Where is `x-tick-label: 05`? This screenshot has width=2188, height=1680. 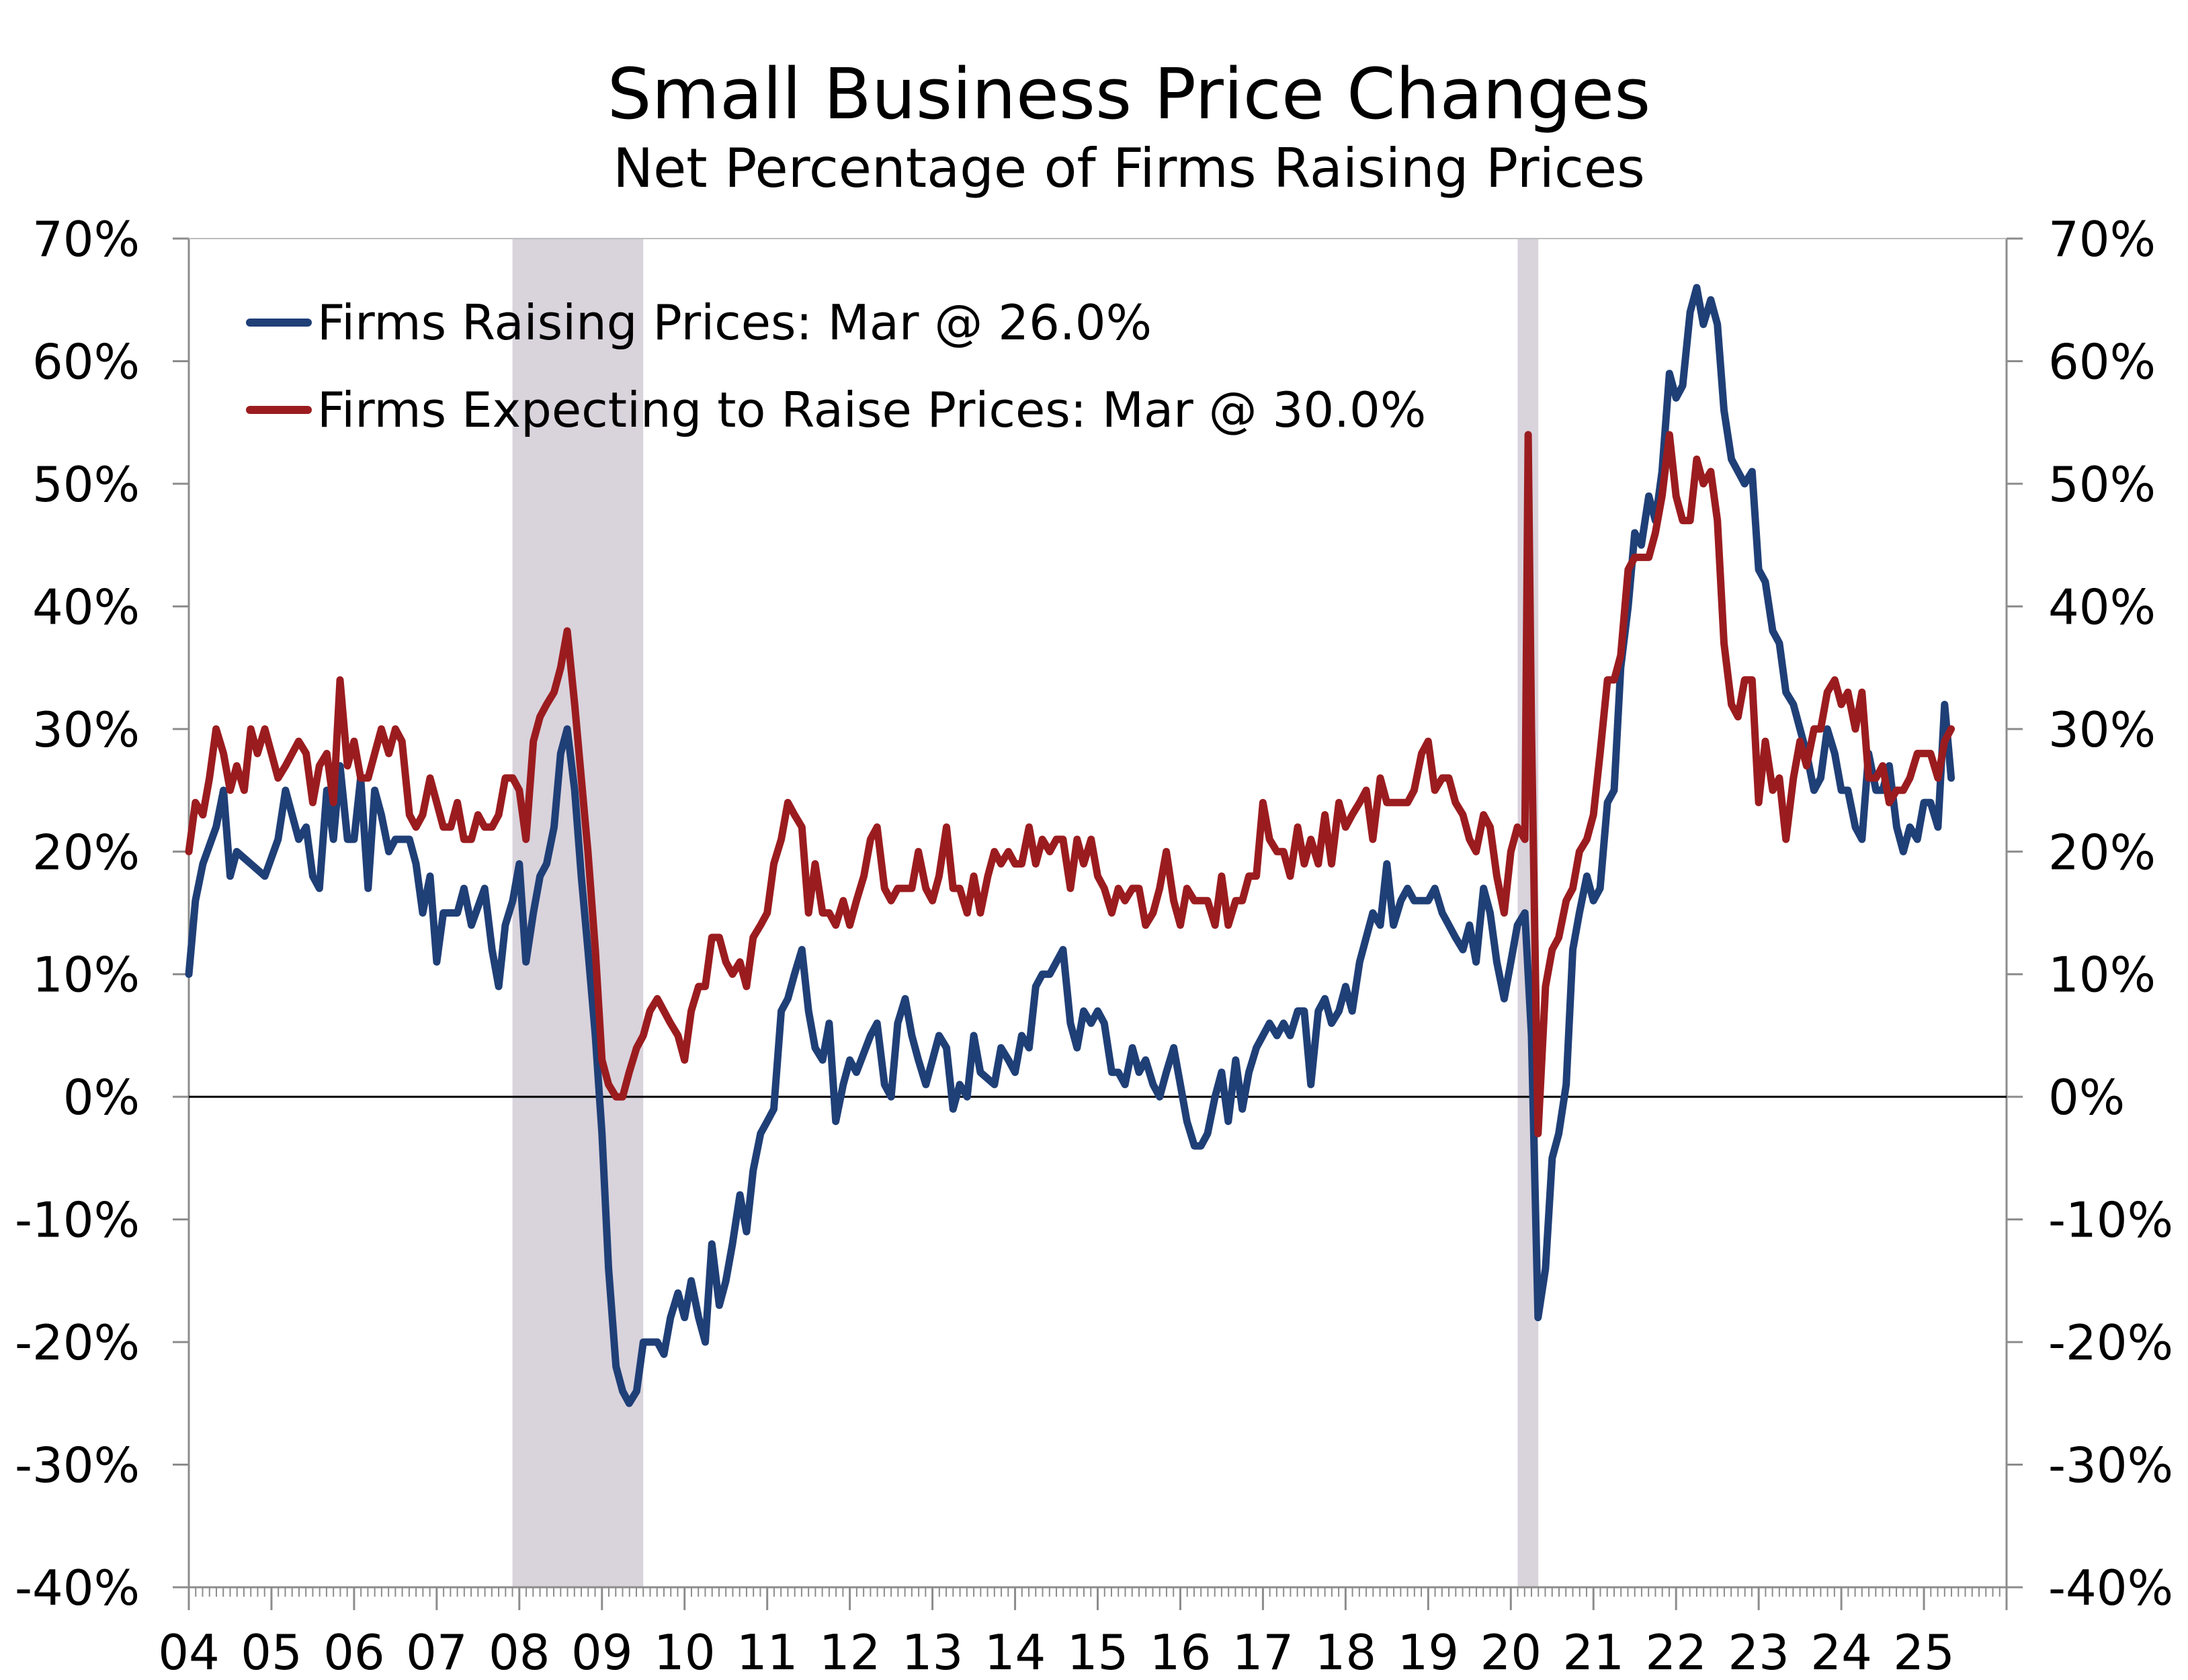
x-tick-label: 05 is located at coordinates (271, 1652).